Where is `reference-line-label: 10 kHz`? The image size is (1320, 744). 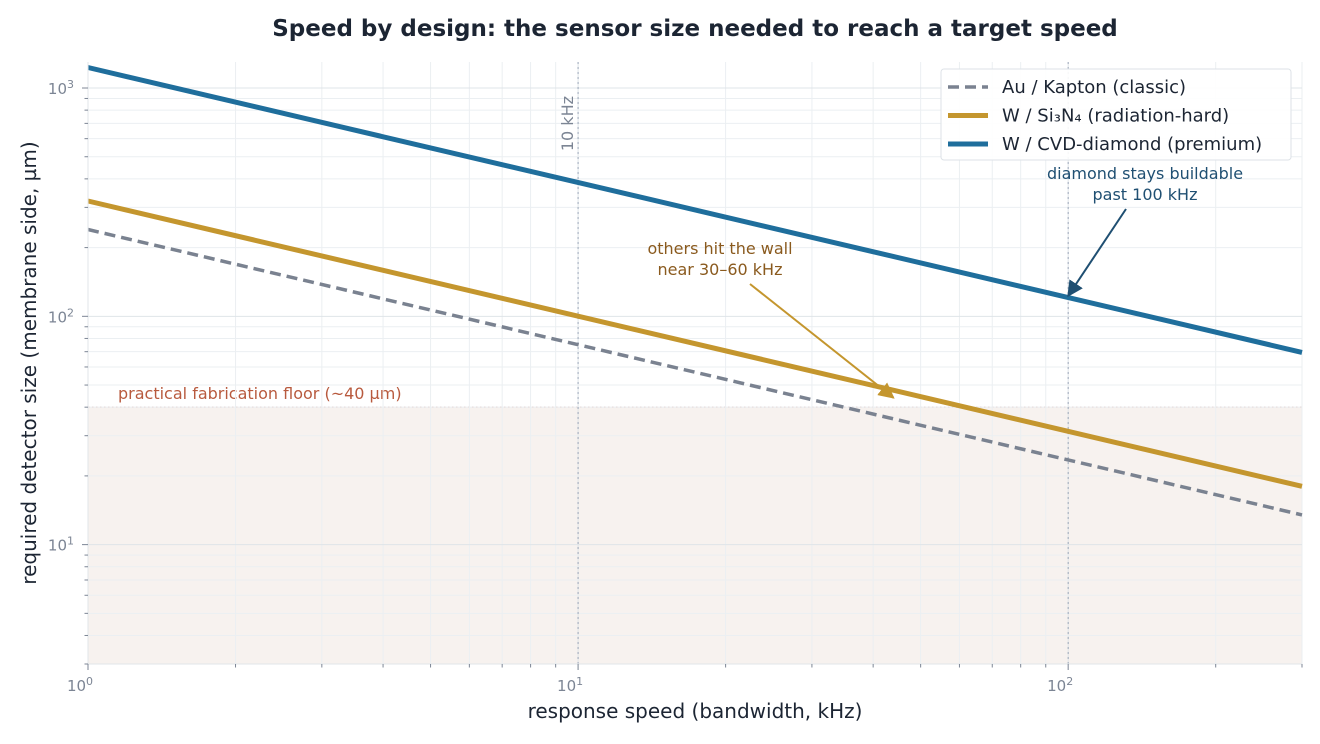 reference-line-label: 10 kHz is located at coordinates (567, 123).